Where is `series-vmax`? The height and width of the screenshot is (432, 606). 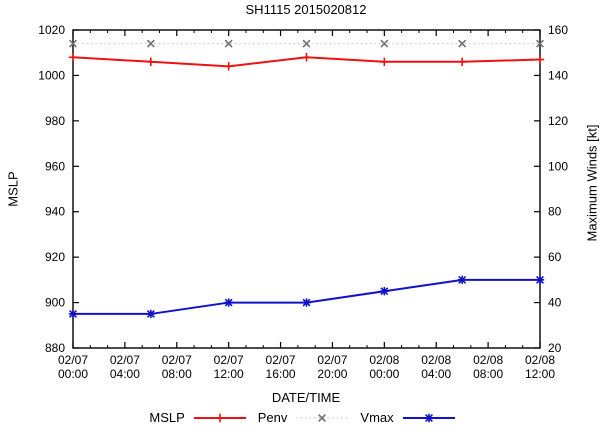
series-vmax is located at coordinates (306, 297).